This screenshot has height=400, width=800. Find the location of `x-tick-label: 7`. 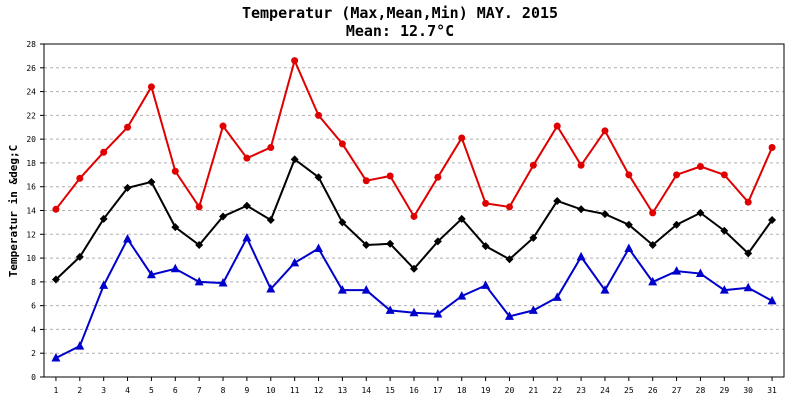

x-tick-label: 7 is located at coordinates (199, 390).